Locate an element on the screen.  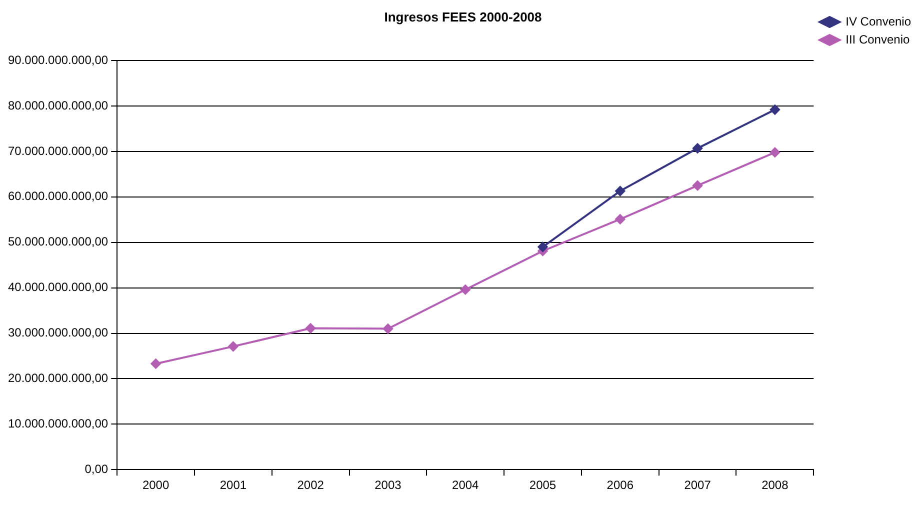
y-tick-label: 30.000.000.000,00 is located at coordinates (58, 333).